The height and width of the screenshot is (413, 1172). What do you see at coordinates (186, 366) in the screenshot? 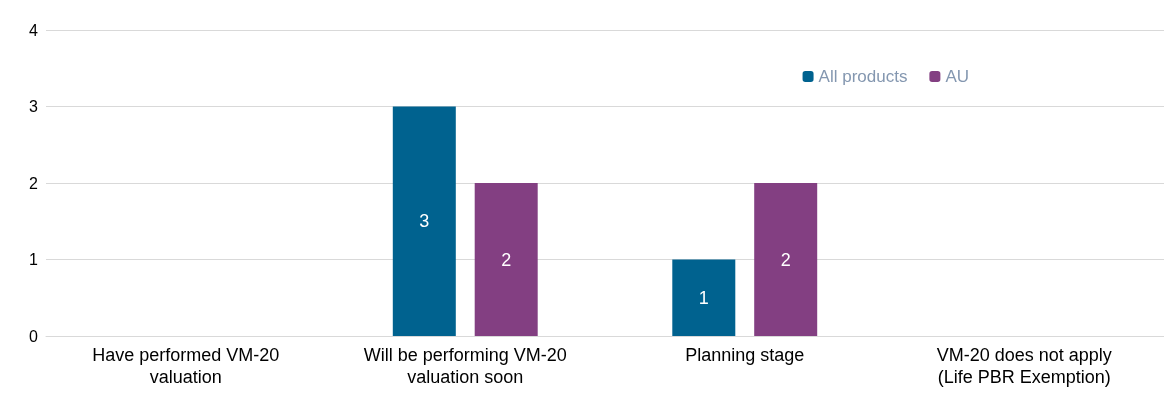
I see `x-tick-label: Have performed VM-20 valuation` at bounding box center [186, 366].